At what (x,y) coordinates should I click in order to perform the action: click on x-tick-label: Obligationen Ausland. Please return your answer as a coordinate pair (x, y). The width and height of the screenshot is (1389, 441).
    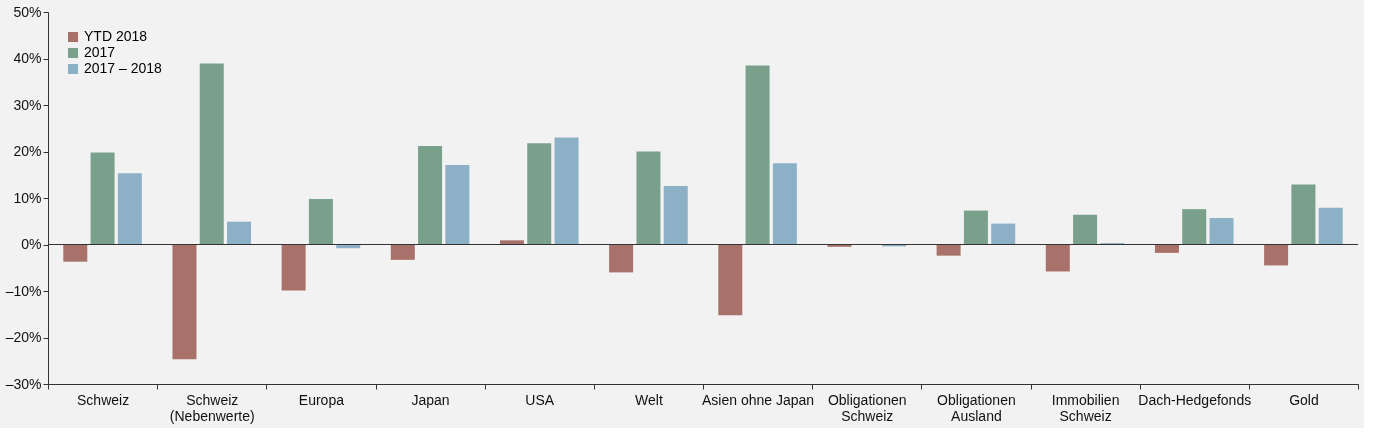
    Looking at the image, I should click on (976, 407).